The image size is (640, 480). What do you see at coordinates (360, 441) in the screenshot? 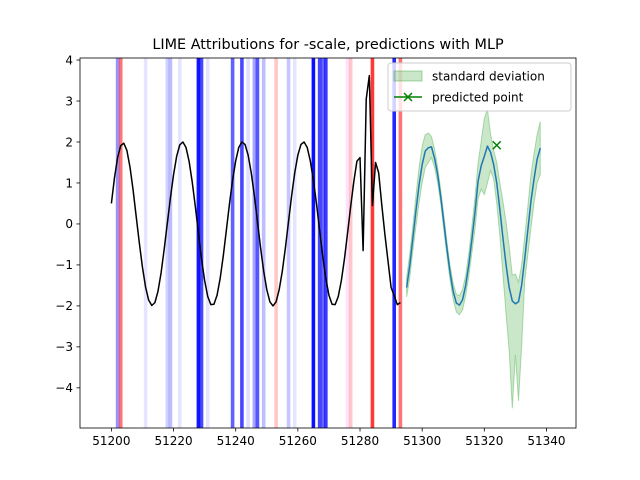
I see `x-tick-label: 51280` at bounding box center [360, 441].